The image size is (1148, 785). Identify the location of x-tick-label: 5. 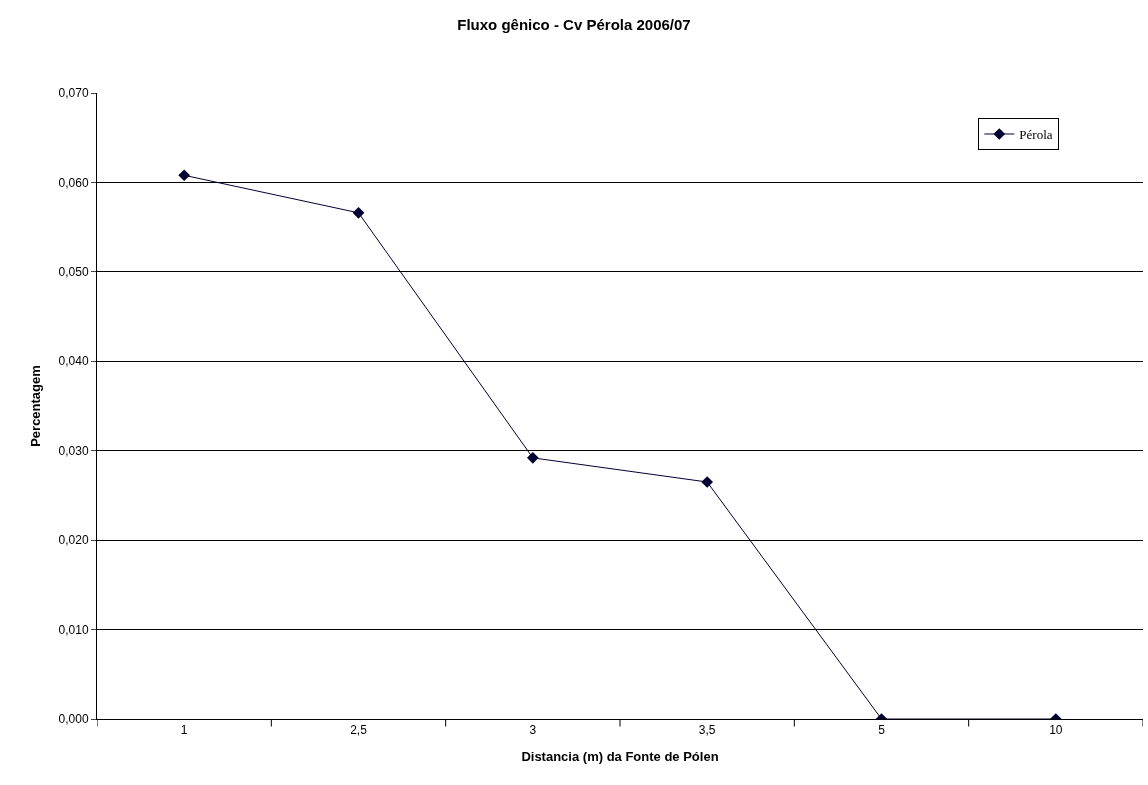
(882, 730).